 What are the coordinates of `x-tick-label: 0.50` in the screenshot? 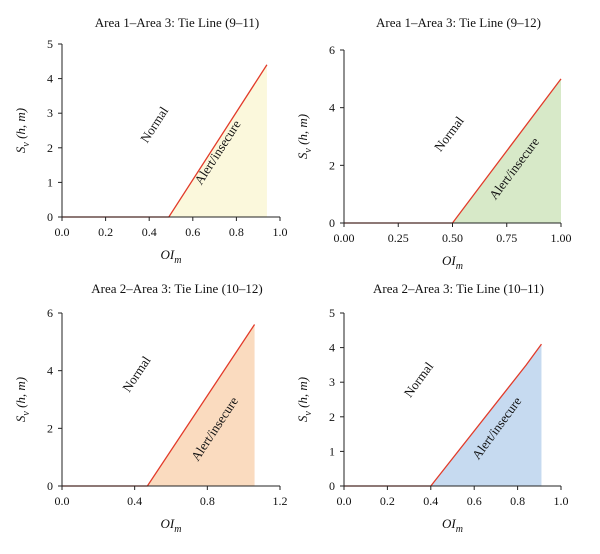 It's located at (452, 238).